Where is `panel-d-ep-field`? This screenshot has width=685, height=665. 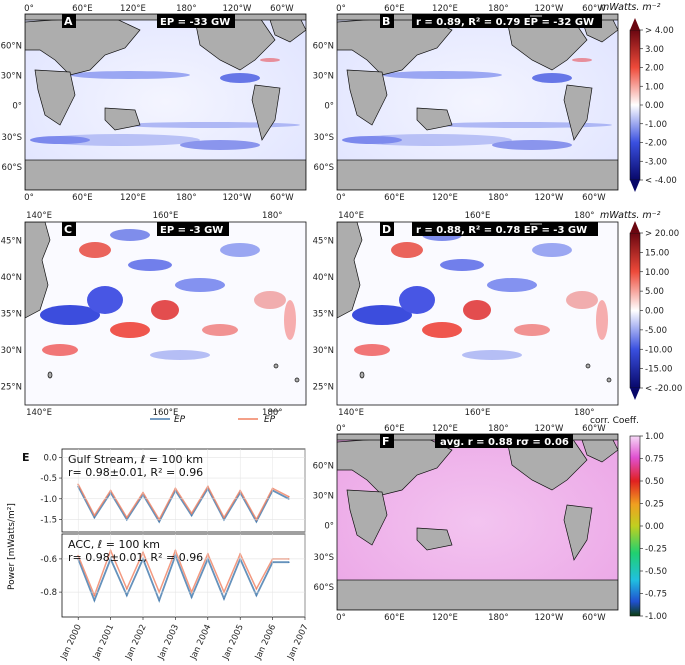
panel-d-ep-field is located at coordinates (474, 302).